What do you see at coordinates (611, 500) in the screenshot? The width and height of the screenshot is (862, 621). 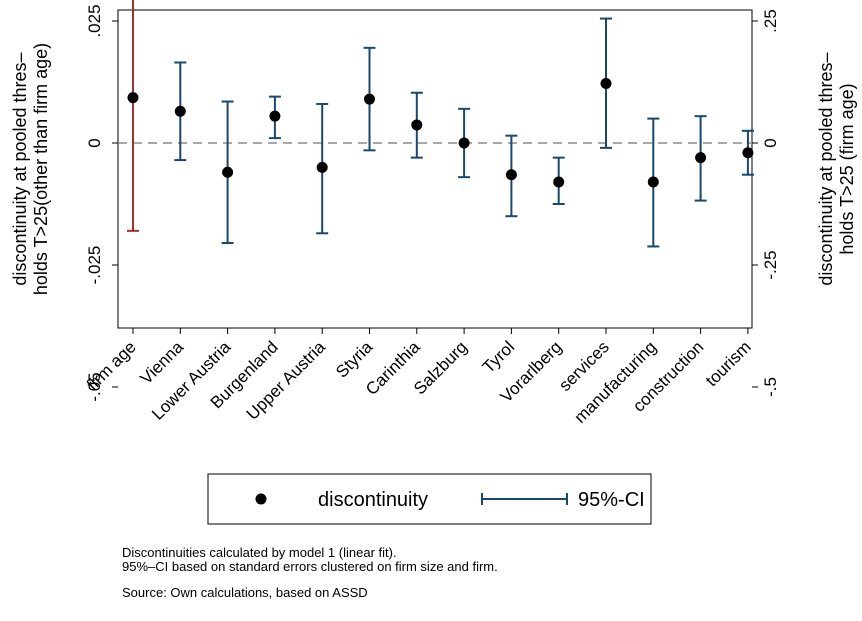 I see `legend-label-ci: 95%-CI` at bounding box center [611, 500].